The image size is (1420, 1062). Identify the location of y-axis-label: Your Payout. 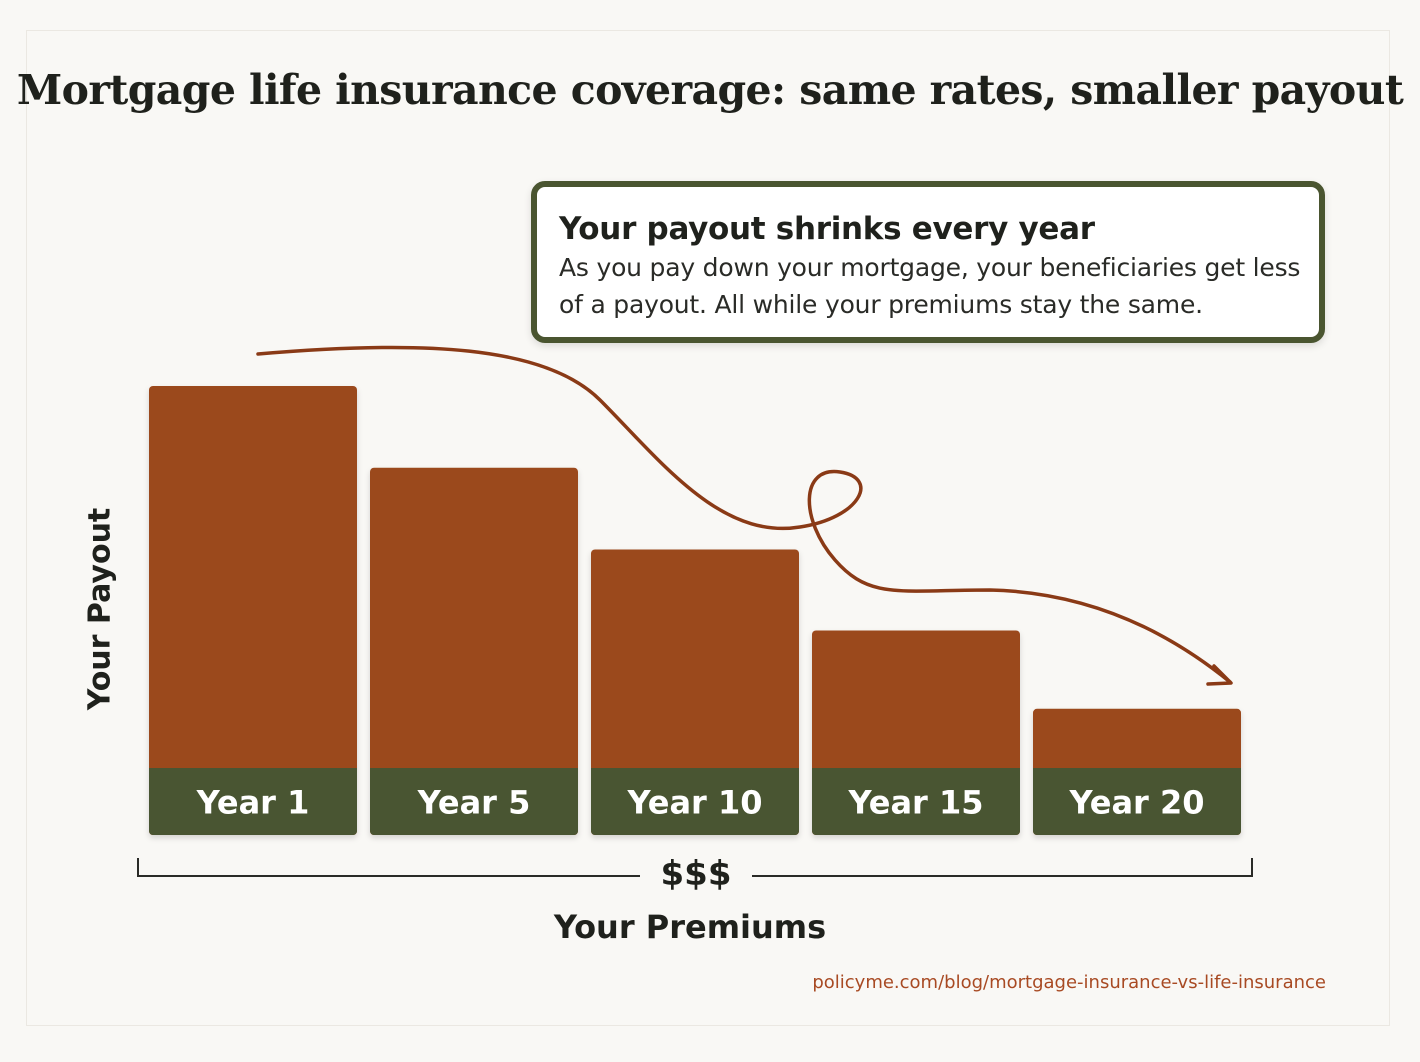
(100, 609).